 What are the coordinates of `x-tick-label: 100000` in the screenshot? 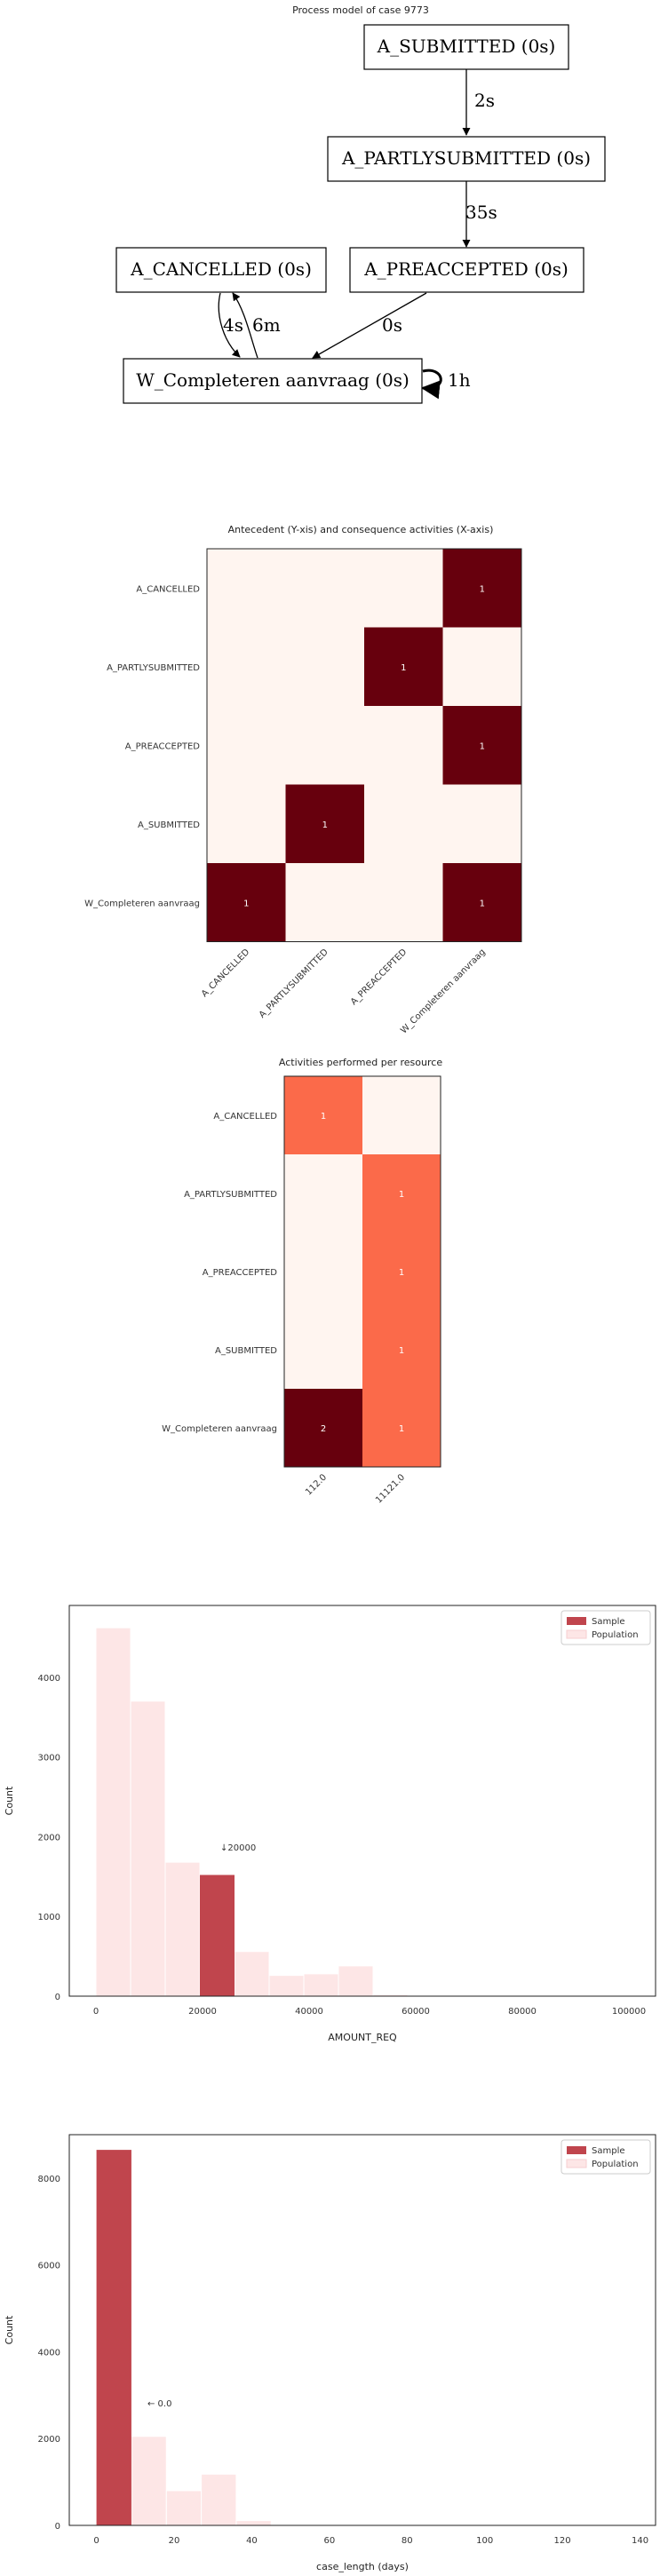 It's located at (629, 2012).